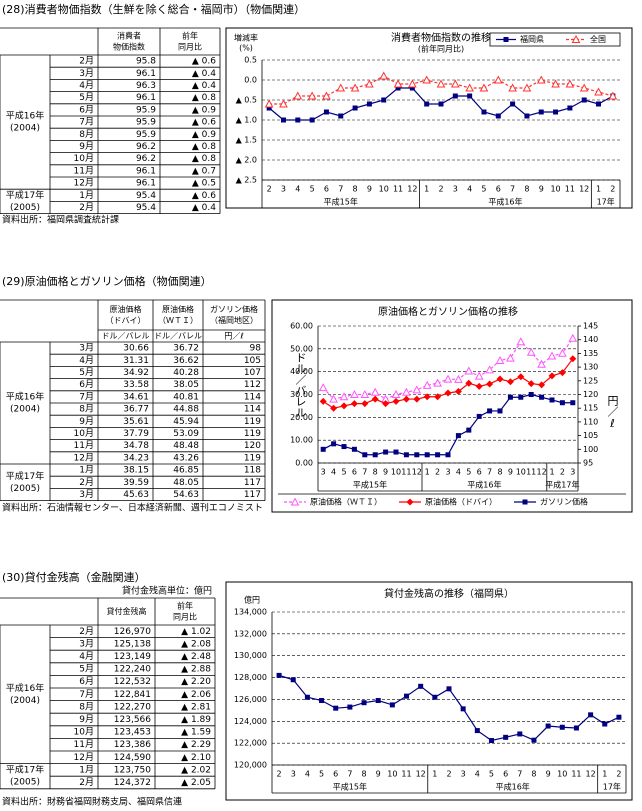 The width and height of the screenshot is (642, 811). Describe the element at coordinates (246, 160) in the screenshot. I see `y-tick-label: ▲ 2.0` at that location.